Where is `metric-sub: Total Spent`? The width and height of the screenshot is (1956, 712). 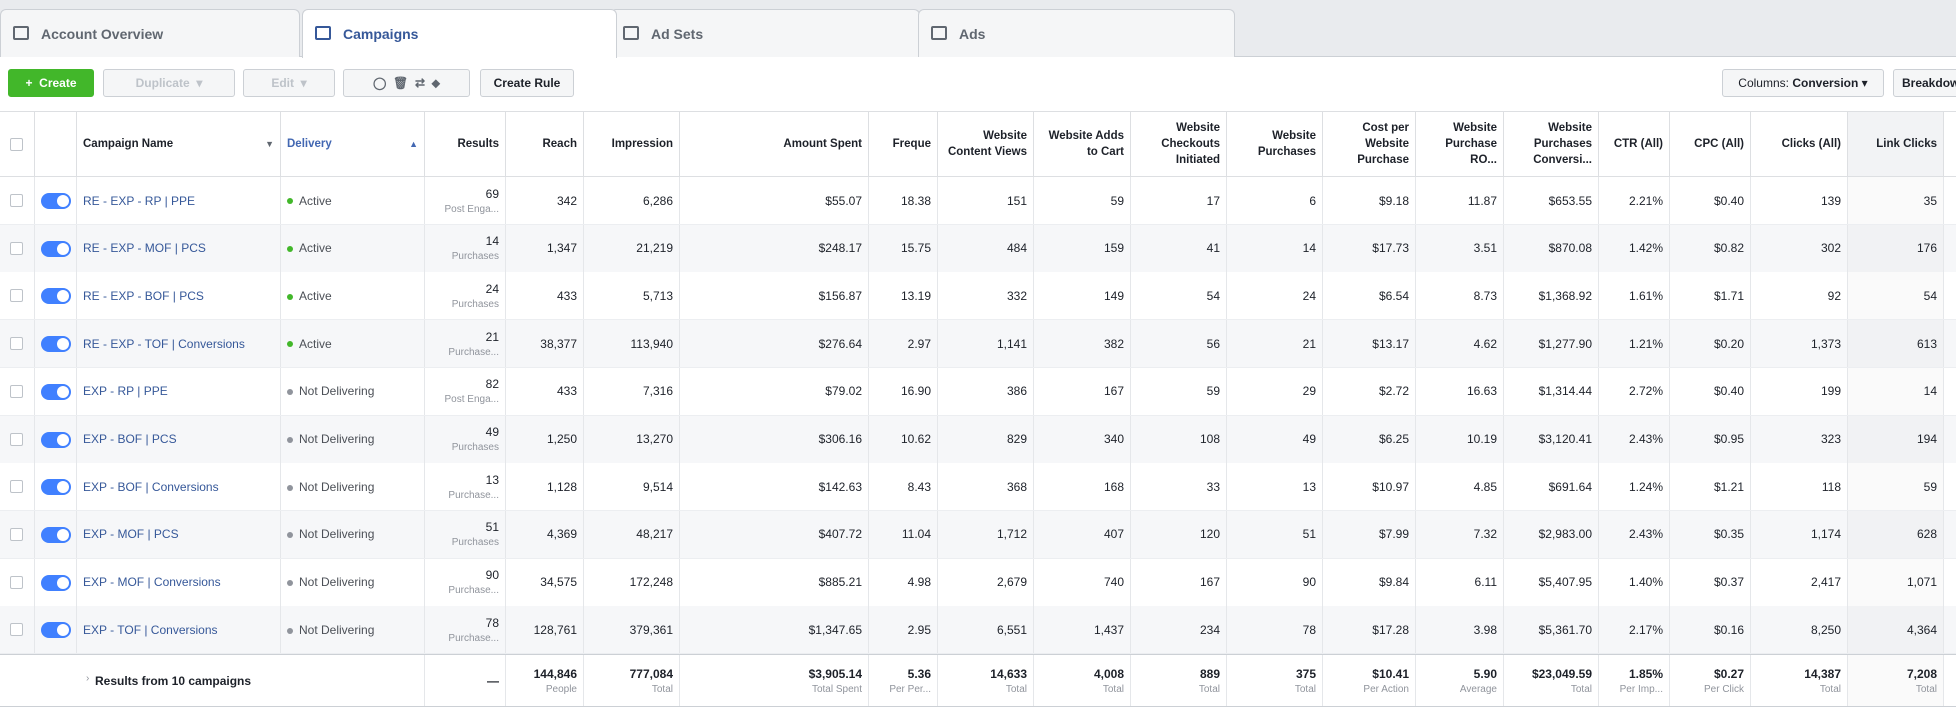 metric-sub: Total Spent is located at coordinates (836, 689).